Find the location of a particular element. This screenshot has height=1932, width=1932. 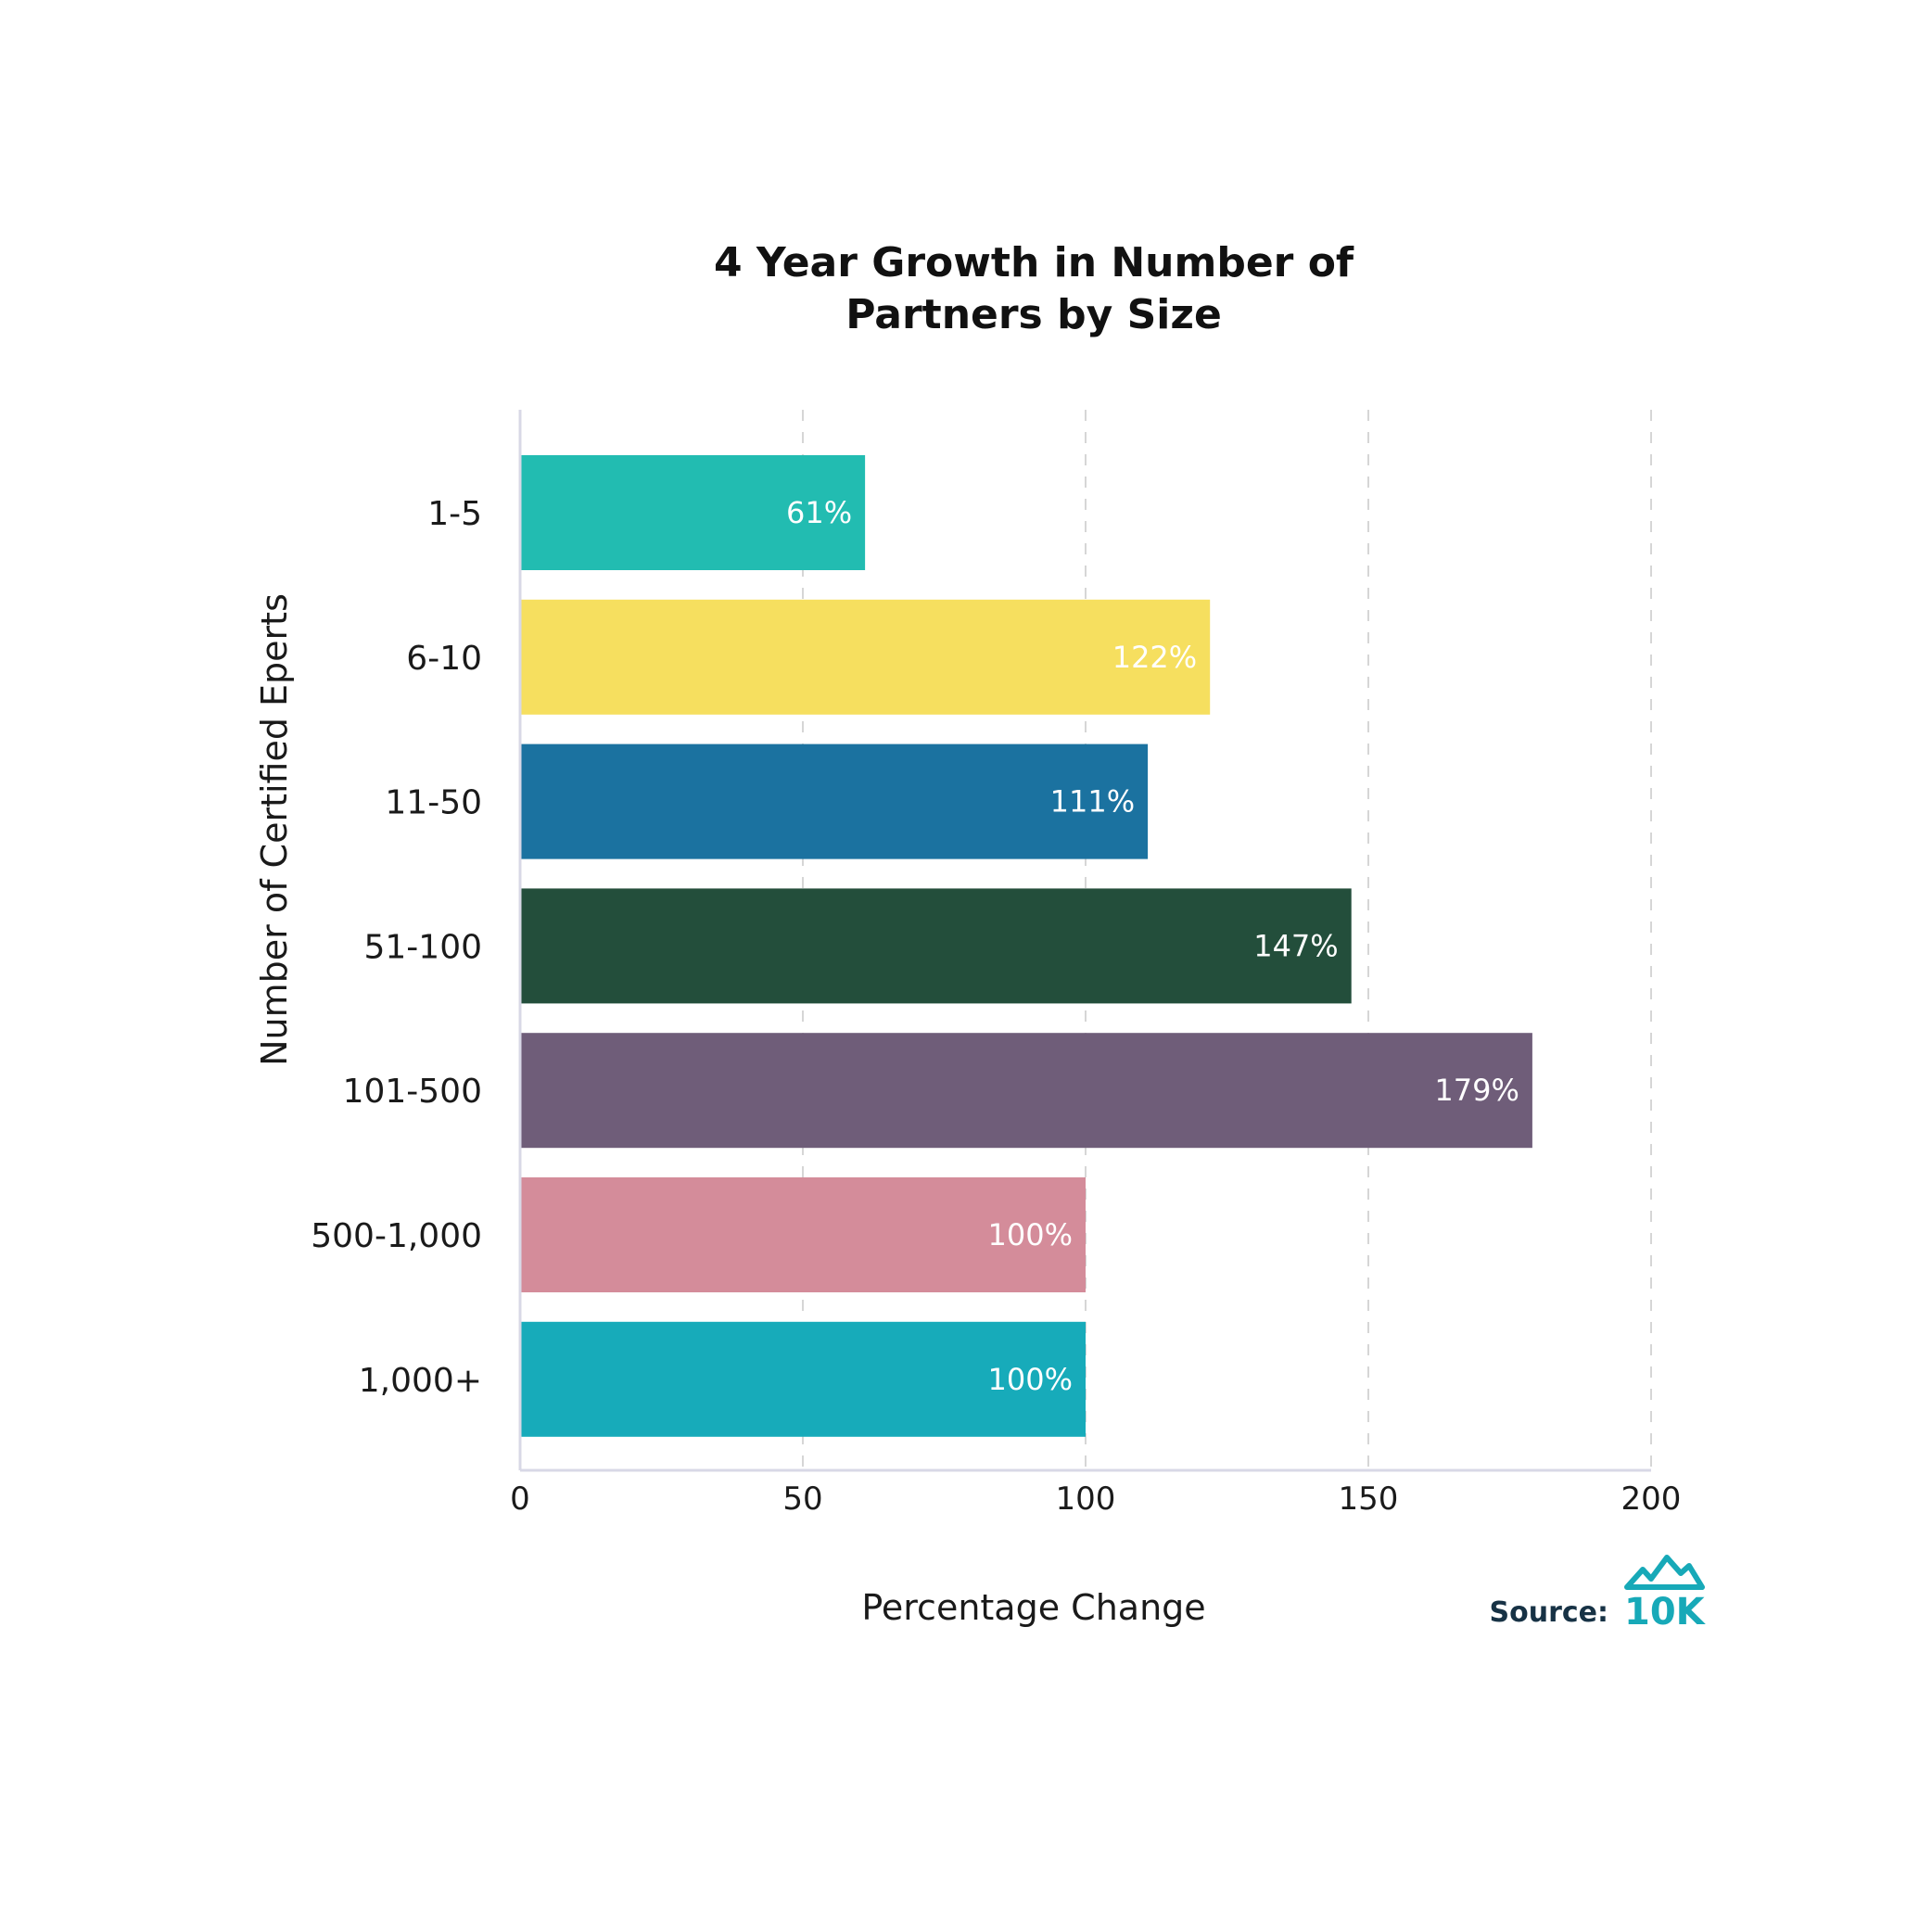

x-tick-label-100: 100 is located at coordinates (1086, 1499).